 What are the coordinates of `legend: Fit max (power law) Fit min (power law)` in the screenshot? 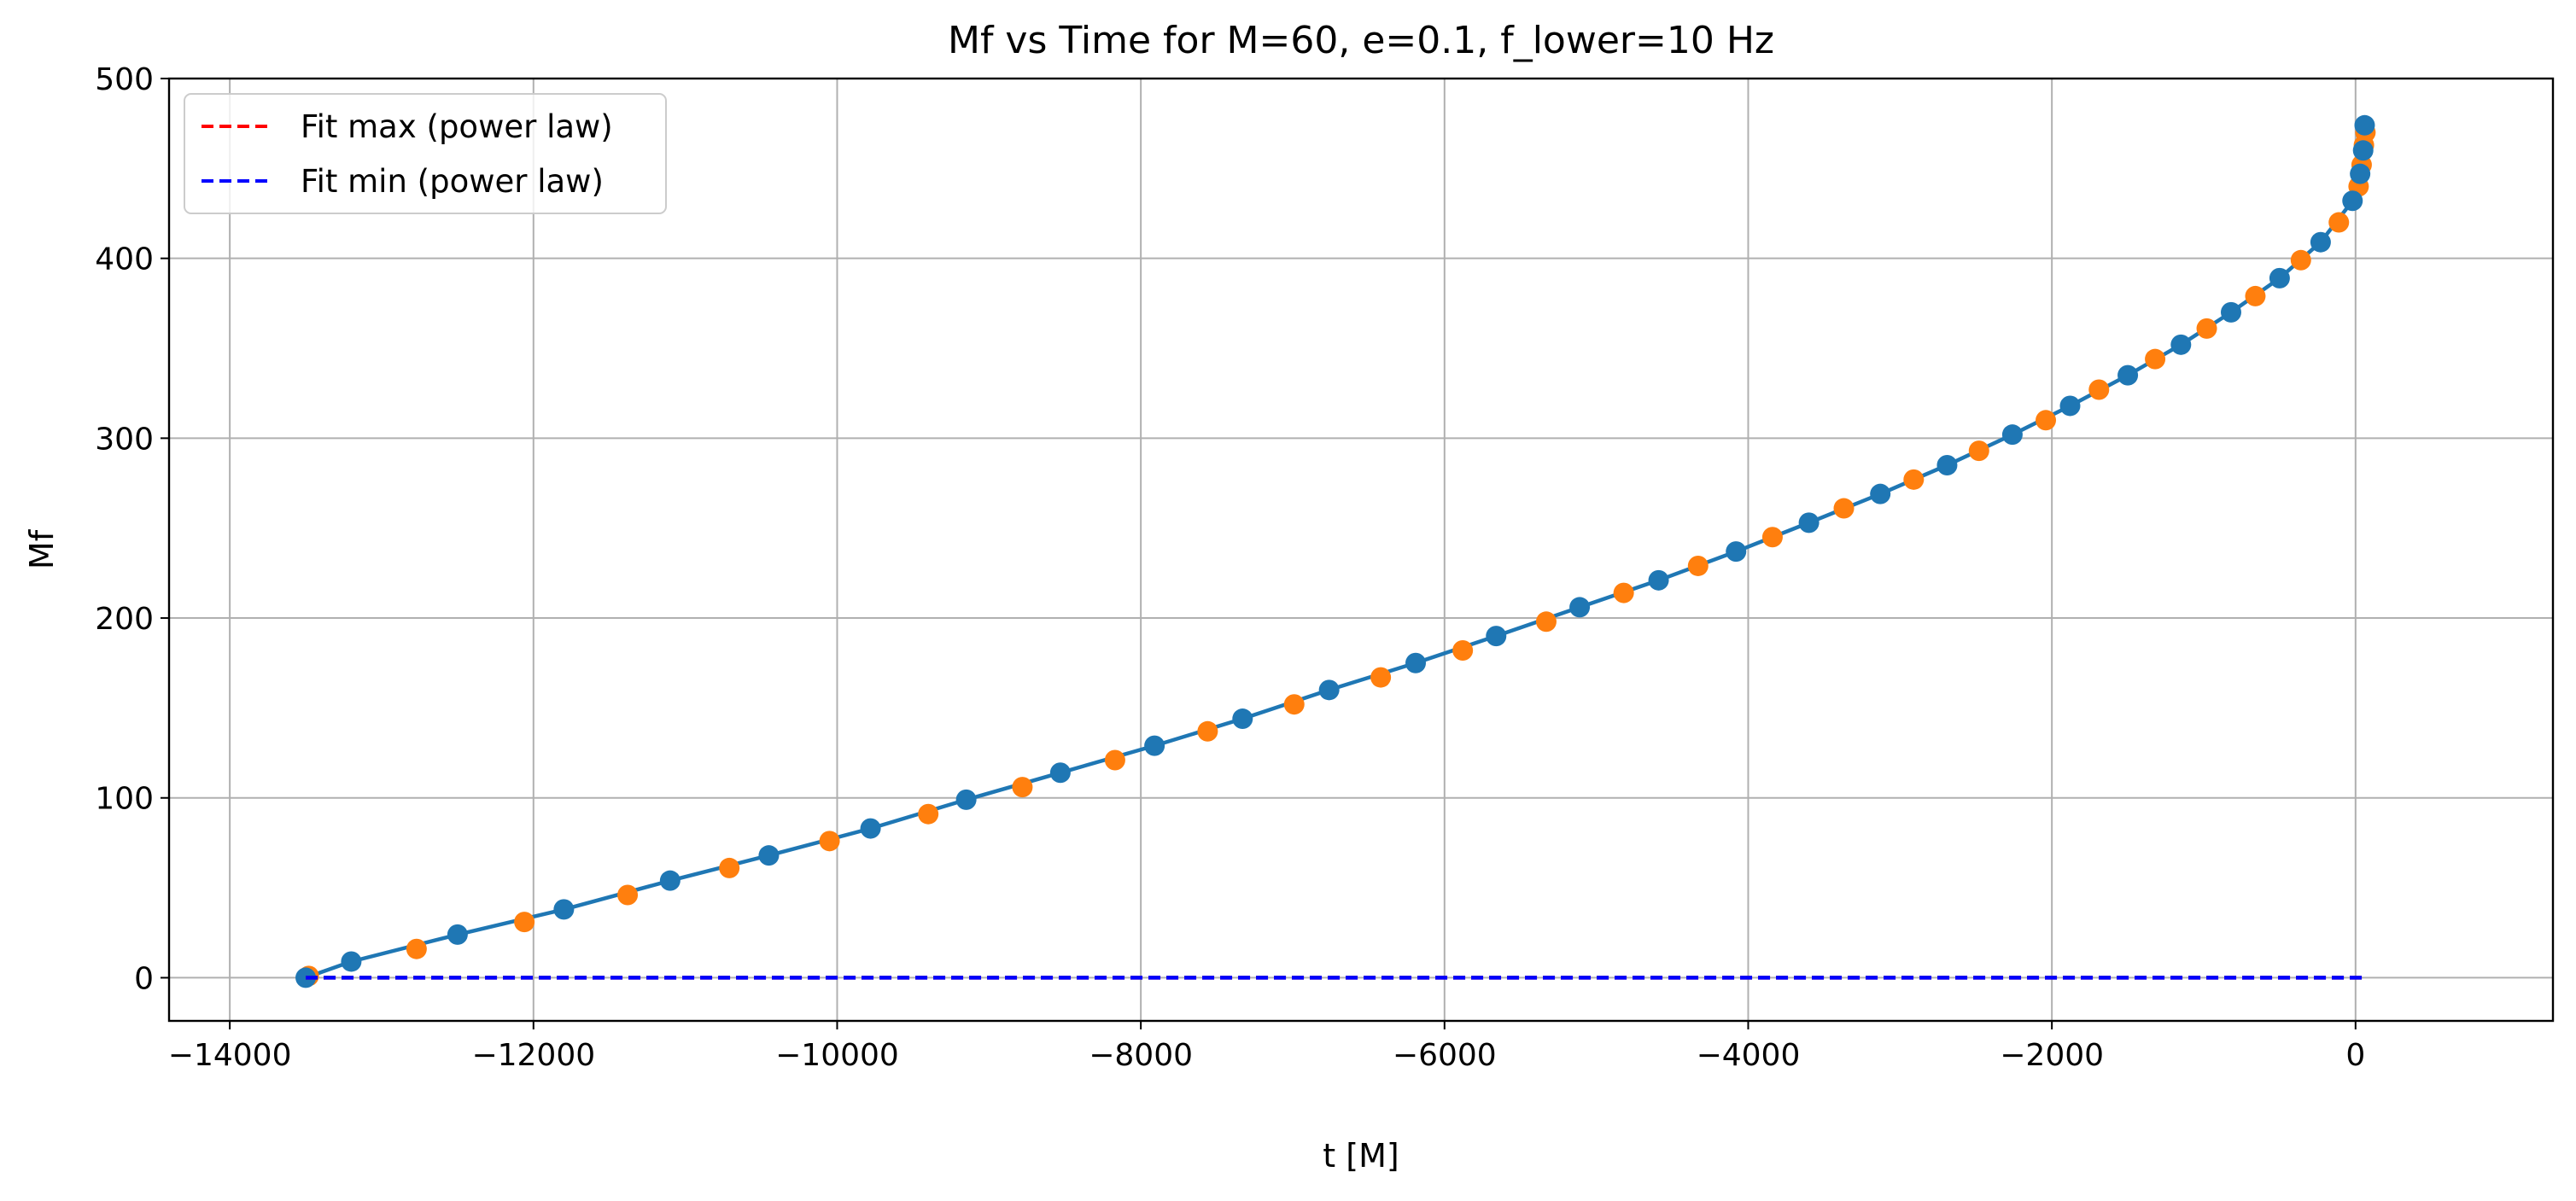 It's located at (425, 153).